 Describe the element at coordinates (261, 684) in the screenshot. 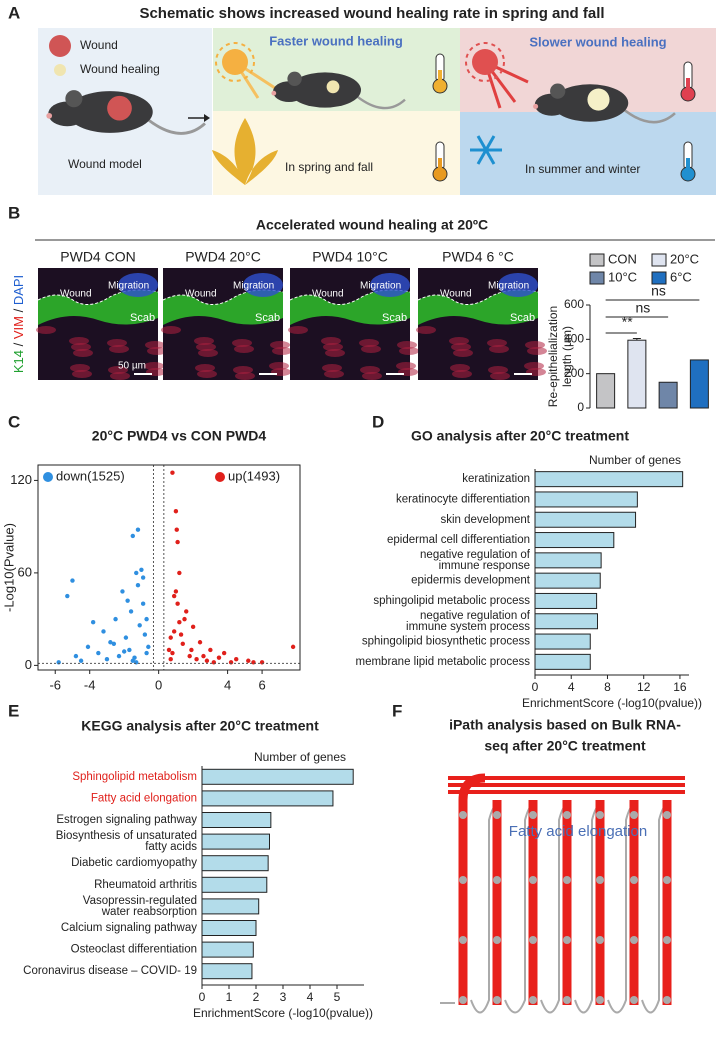

I see `x-tick-label: 6` at that location.